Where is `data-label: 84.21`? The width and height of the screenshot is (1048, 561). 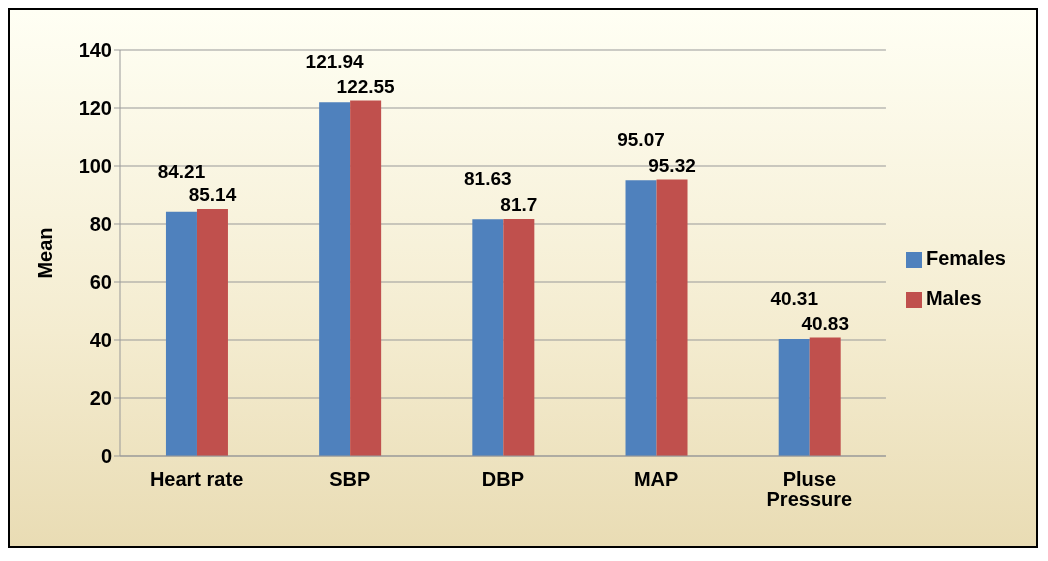 data-label: 84.21 is located at coordinates (181, 171).